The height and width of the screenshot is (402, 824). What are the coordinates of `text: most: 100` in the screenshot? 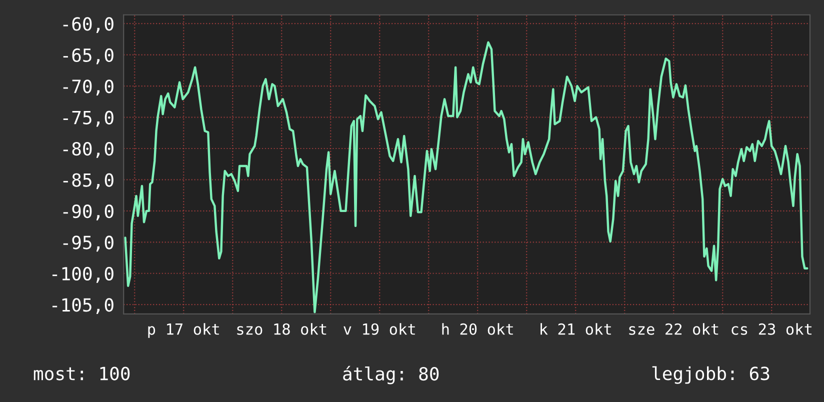 It's located at (82, 373).